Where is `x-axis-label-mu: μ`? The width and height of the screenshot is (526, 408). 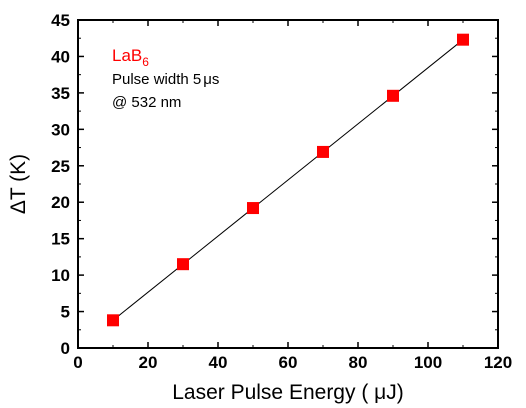
x-axis-label-mu: μ is located at coordinates (380, 392).